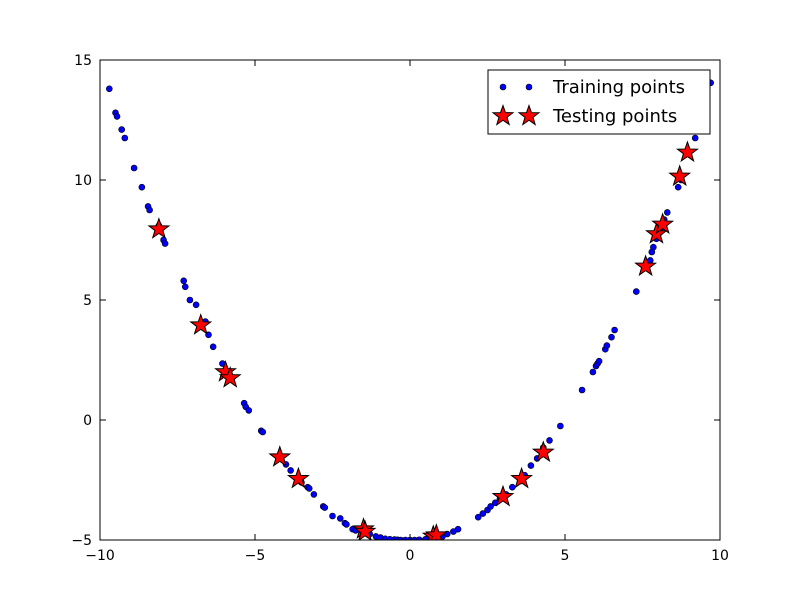 This screenshot has height=600, width=800. Describe the element at coordinates (618, 87) in the screenshot. I see `legend-label: Training points` at that location.